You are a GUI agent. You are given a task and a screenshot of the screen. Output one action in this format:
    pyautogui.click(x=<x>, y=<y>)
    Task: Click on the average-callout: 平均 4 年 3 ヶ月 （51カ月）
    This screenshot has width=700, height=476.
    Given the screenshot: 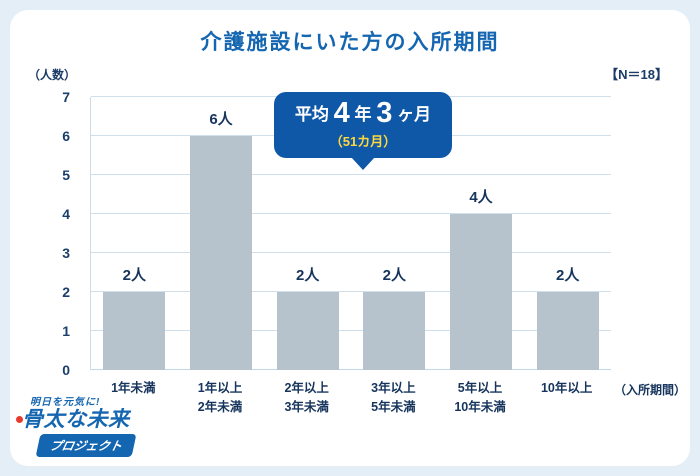 What is the action you would take?
    pyautogui.click(x=363, y=125)
    